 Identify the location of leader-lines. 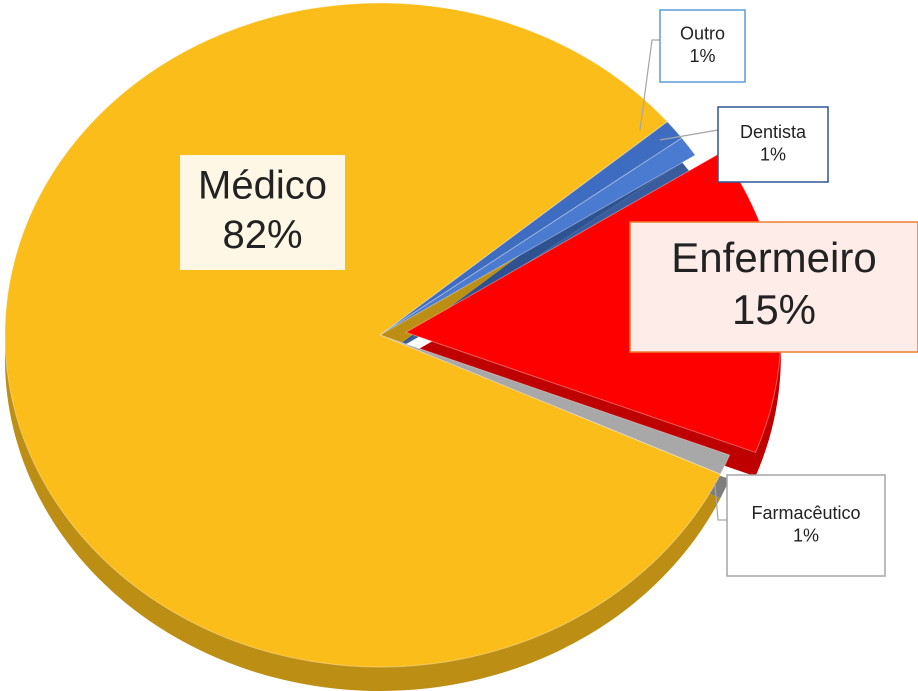
(683, 280).